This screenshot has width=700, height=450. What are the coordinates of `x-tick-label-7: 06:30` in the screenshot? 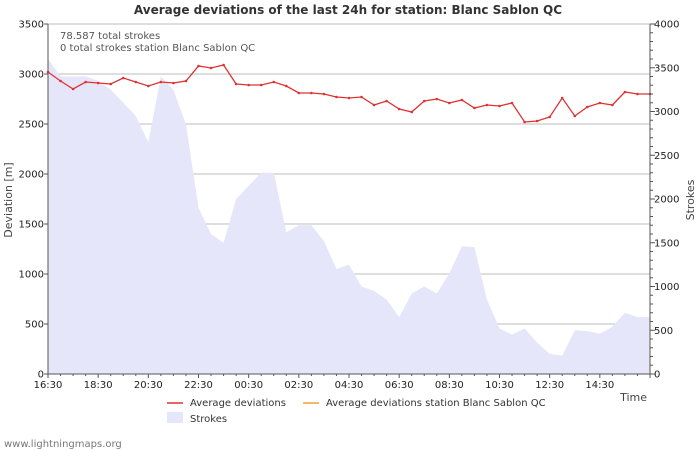 It's located at (399, 385).